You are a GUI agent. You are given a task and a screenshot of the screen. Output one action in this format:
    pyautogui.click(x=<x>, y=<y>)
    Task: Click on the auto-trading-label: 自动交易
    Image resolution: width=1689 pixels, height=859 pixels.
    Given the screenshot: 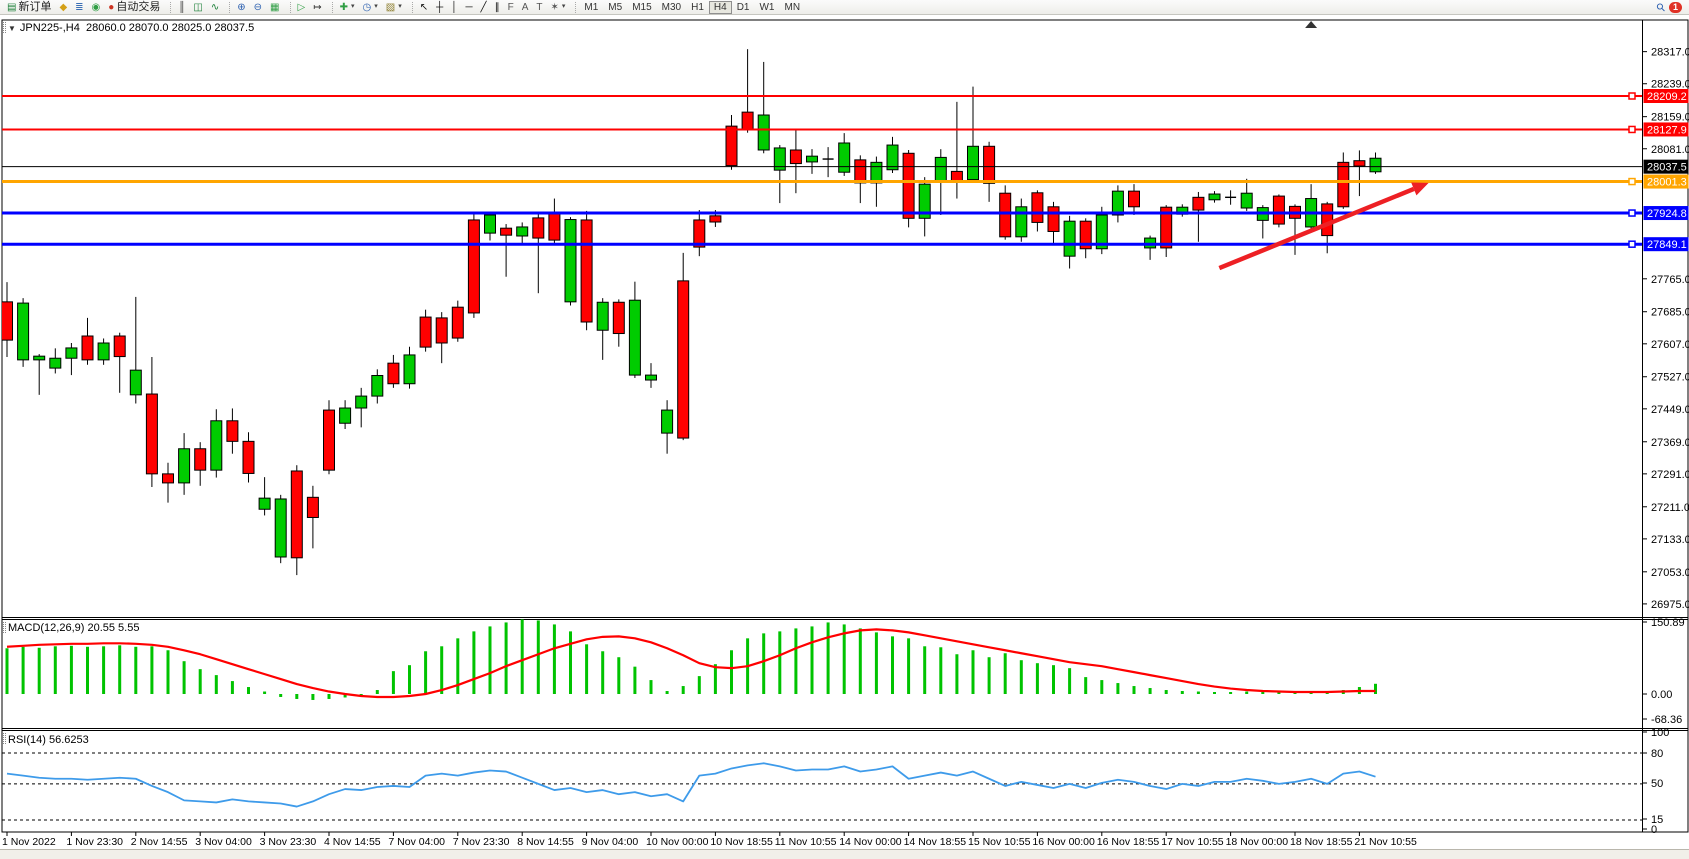 What is the action you would take?
    pyautogui.click(x=138, y=7)
    